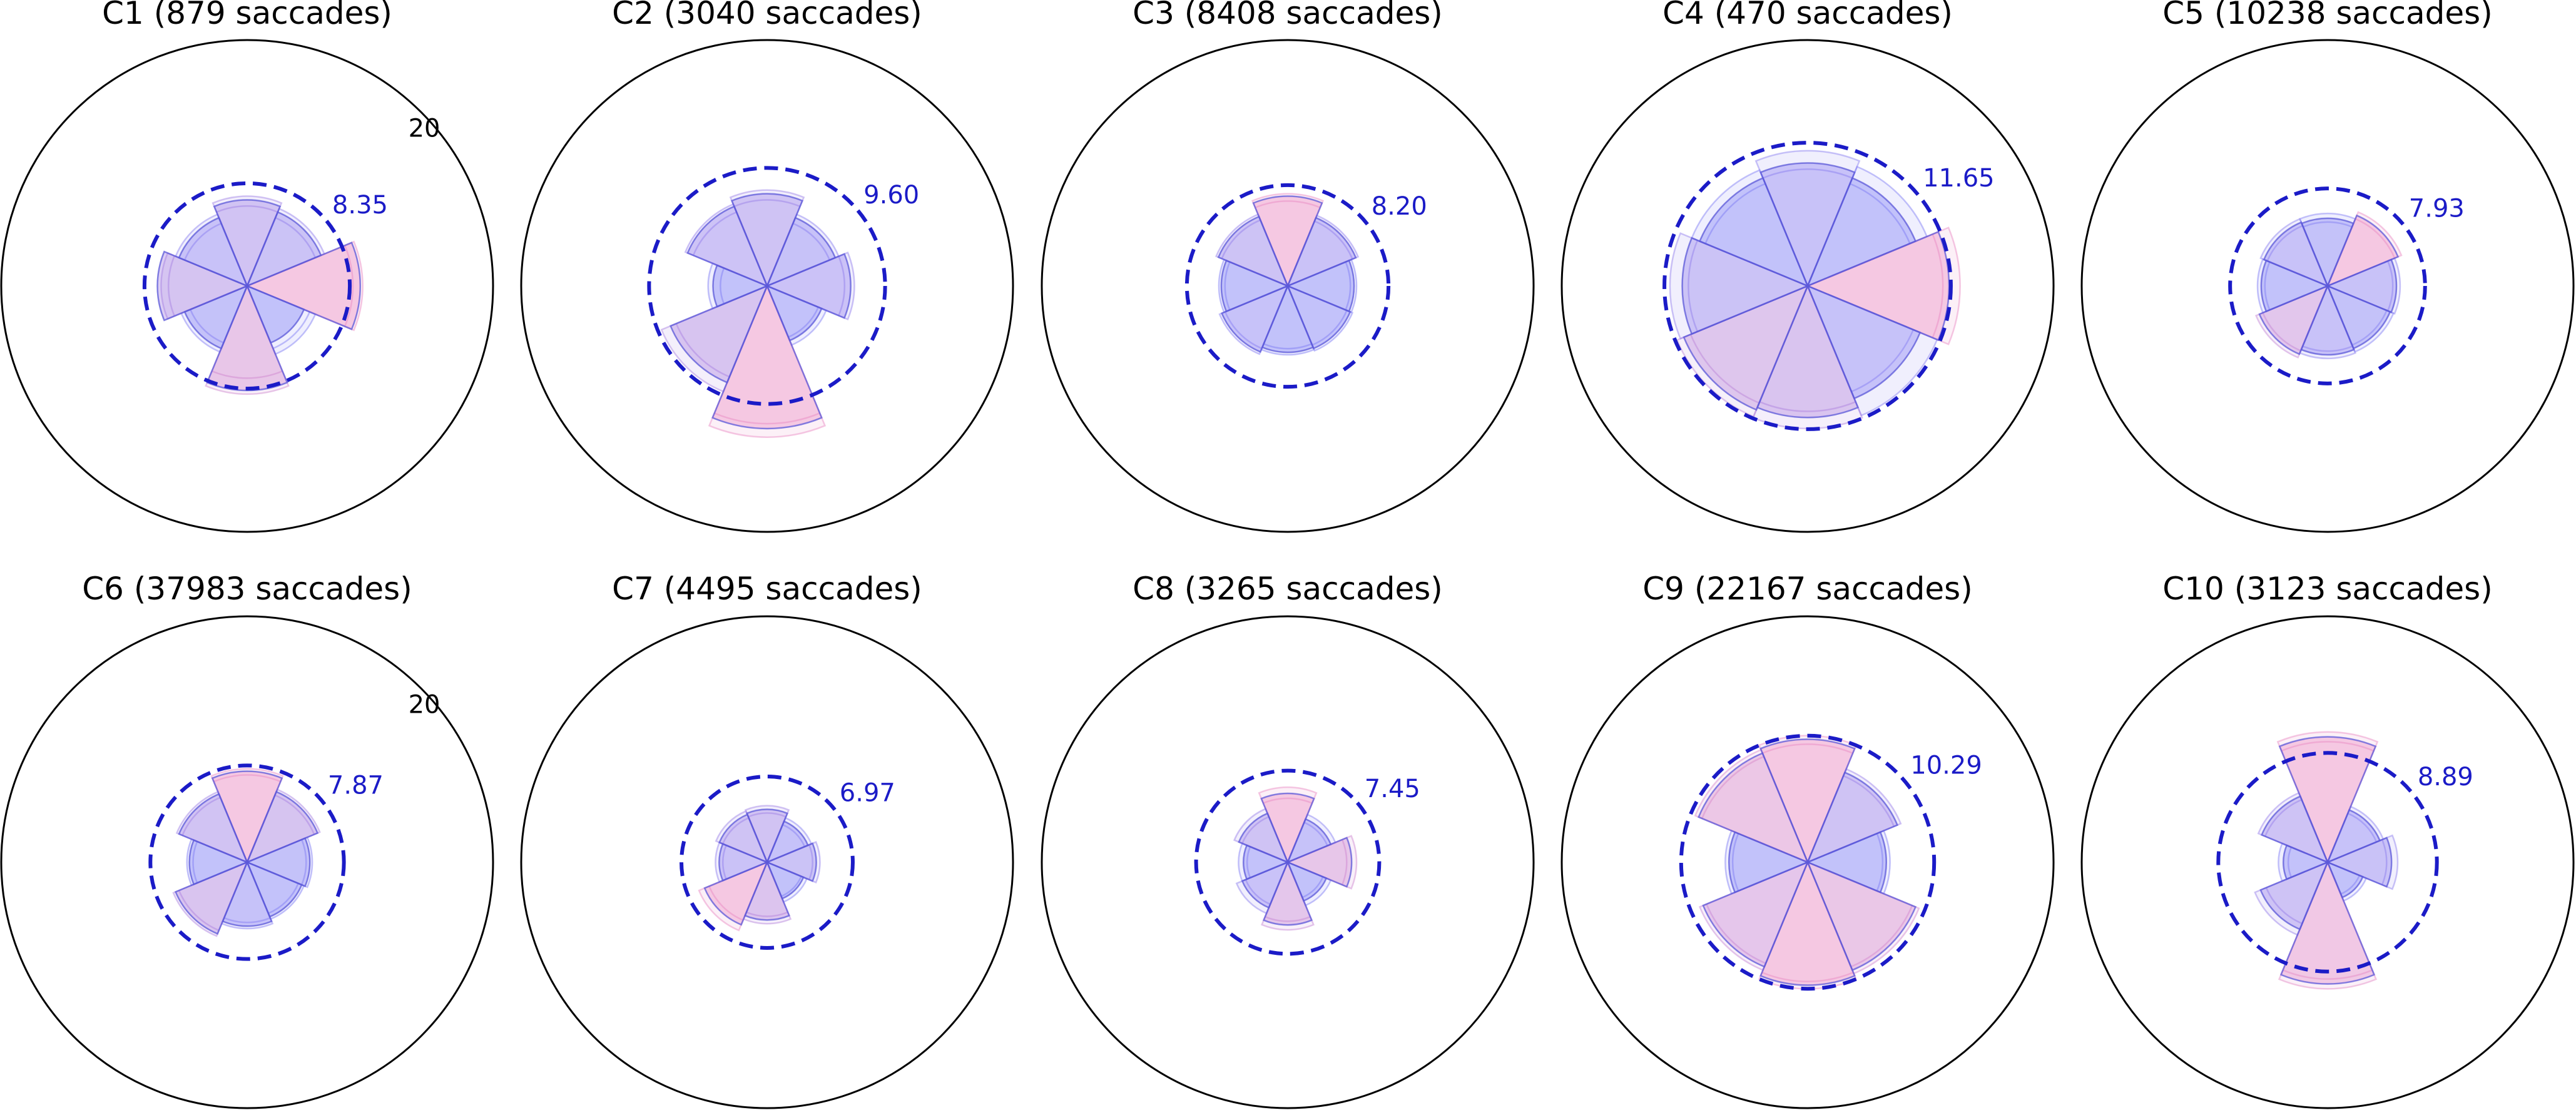  Describe the element at coordinates (425, 705) in the screenshot. I see `radial-tick-label: 20` at that location.